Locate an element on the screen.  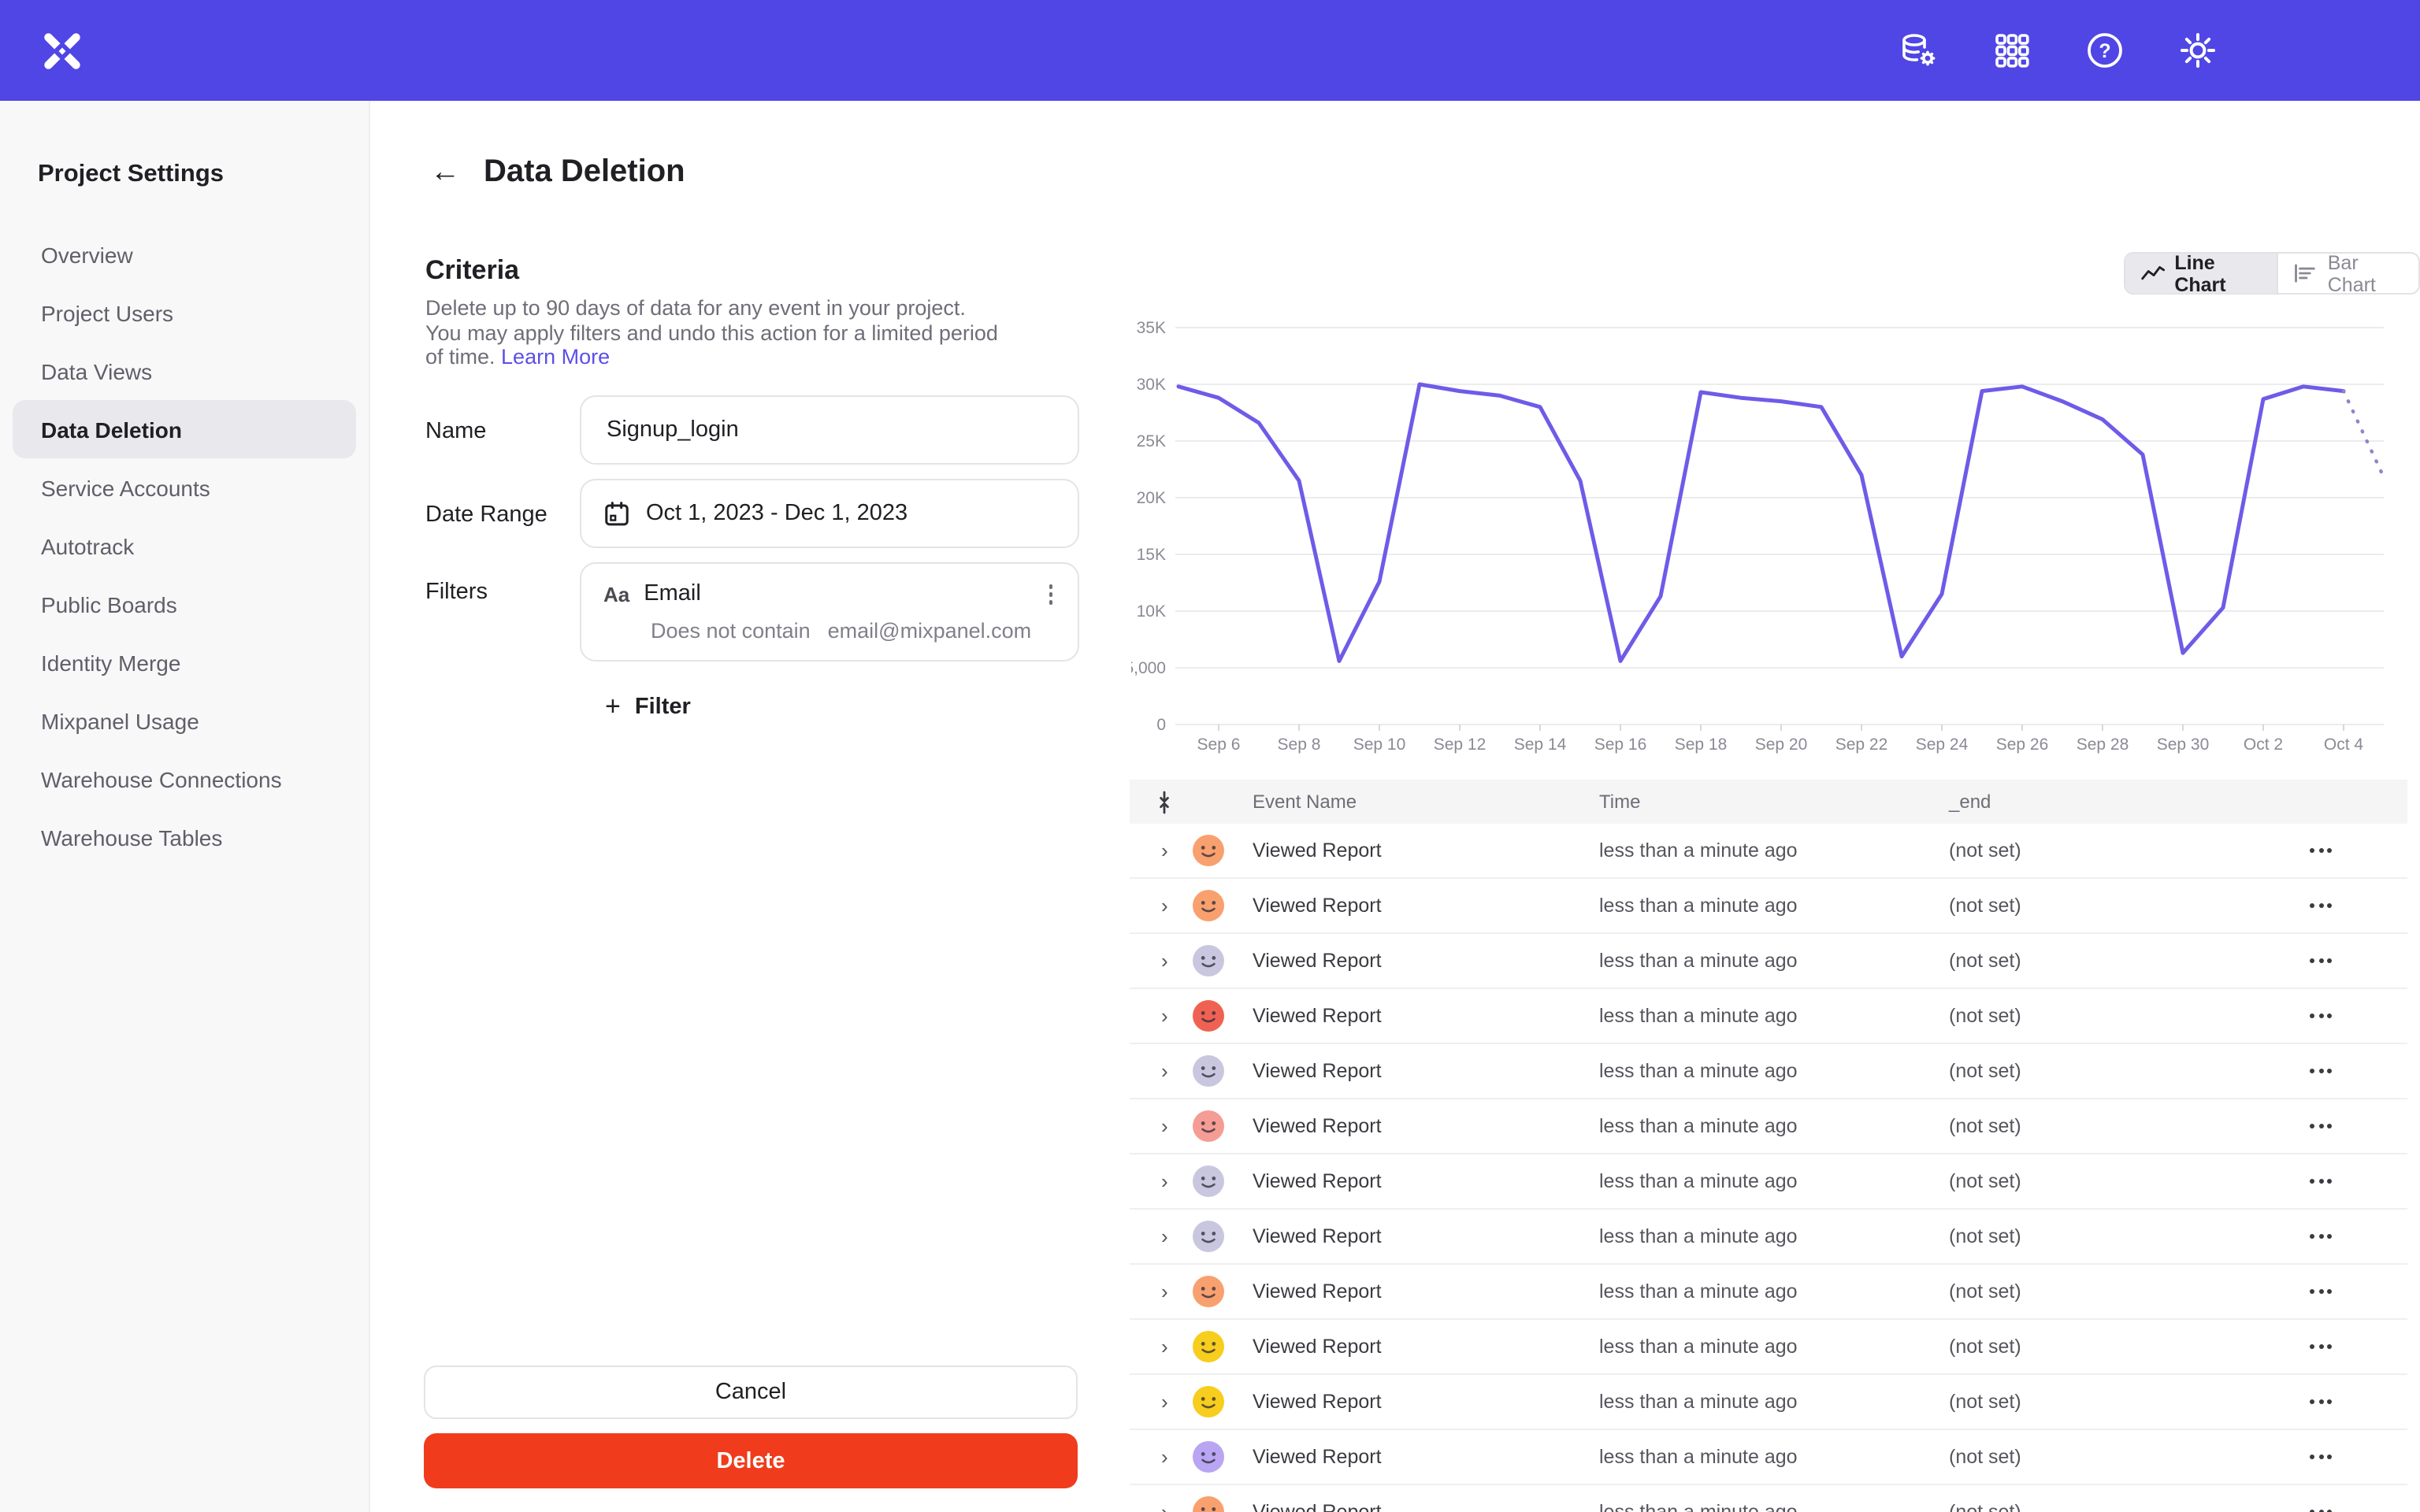
cancel-button: Cancel is located at coordinates (751, 1392).